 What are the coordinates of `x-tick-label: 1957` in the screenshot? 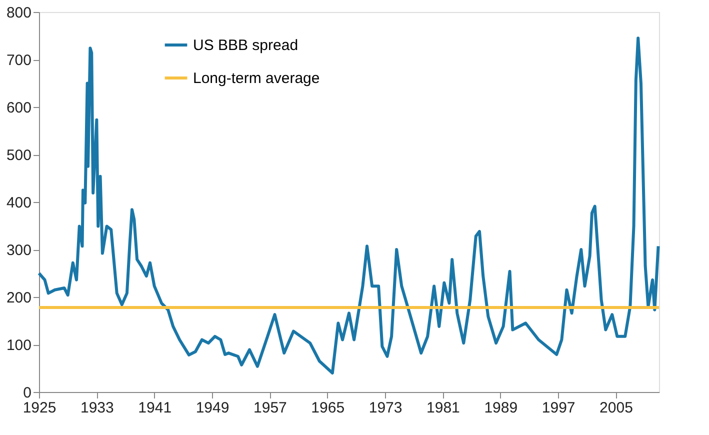 It's located at (270, 408).